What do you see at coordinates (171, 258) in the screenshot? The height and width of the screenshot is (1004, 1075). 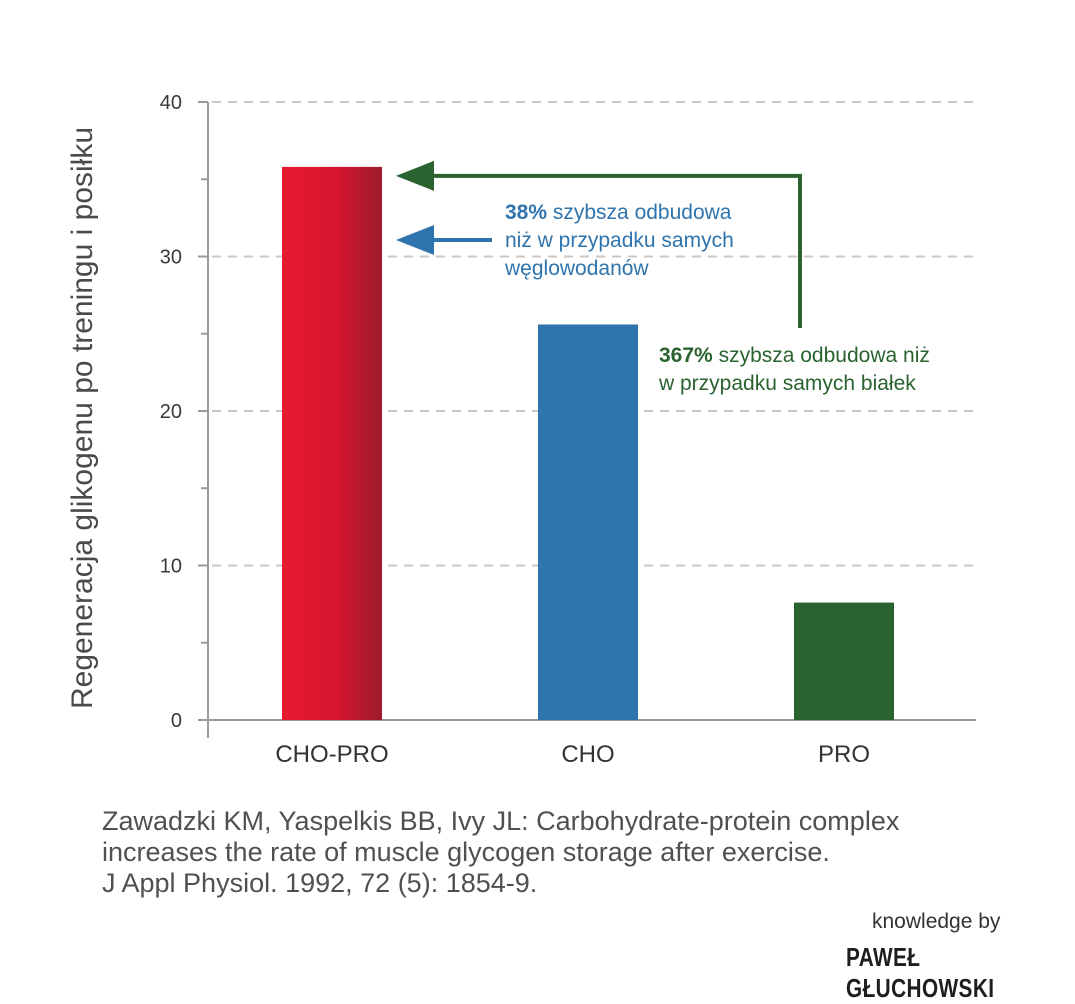 I see `y-tick-label-30: 30` at bounding box center [171, 258].